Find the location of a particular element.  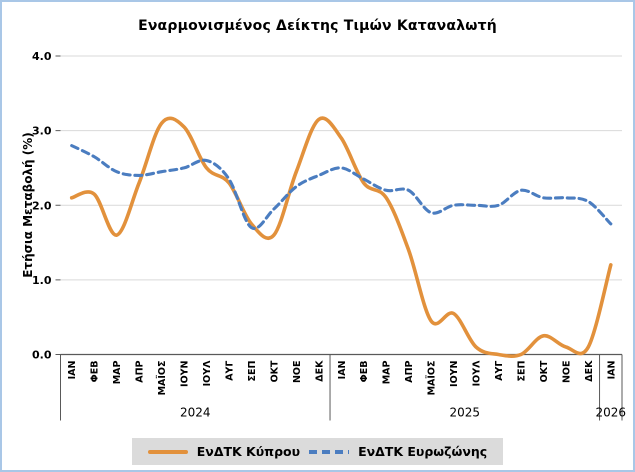

legend-box: ΕνΔΤΚ Κύπρου ΕνΔΤΚ Ευρωζώνης is located at coordinates (317, 451).